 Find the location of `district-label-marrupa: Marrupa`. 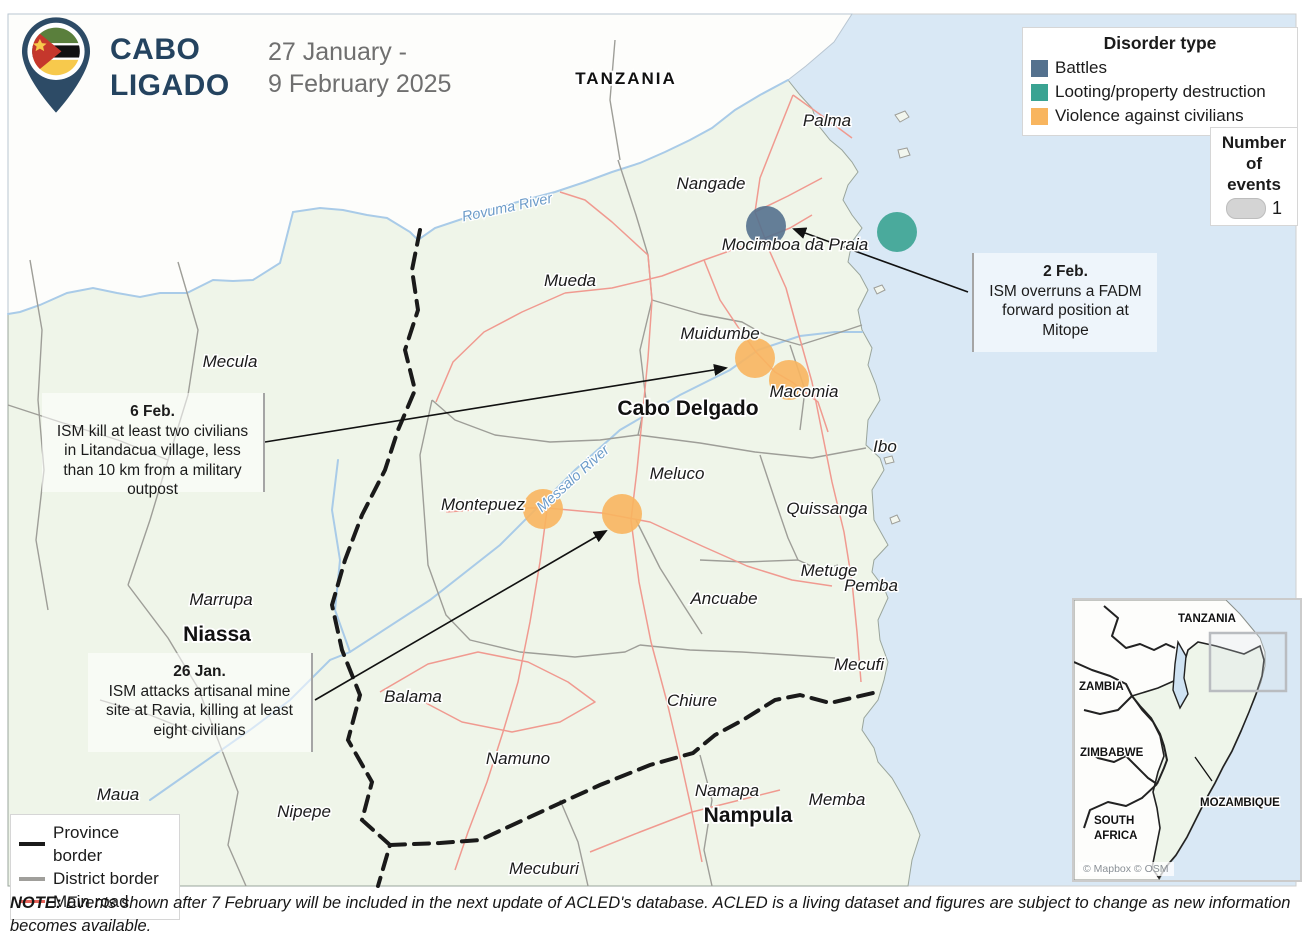

district-label-marrupa: Marrupa is located at coordinates (220, 599).